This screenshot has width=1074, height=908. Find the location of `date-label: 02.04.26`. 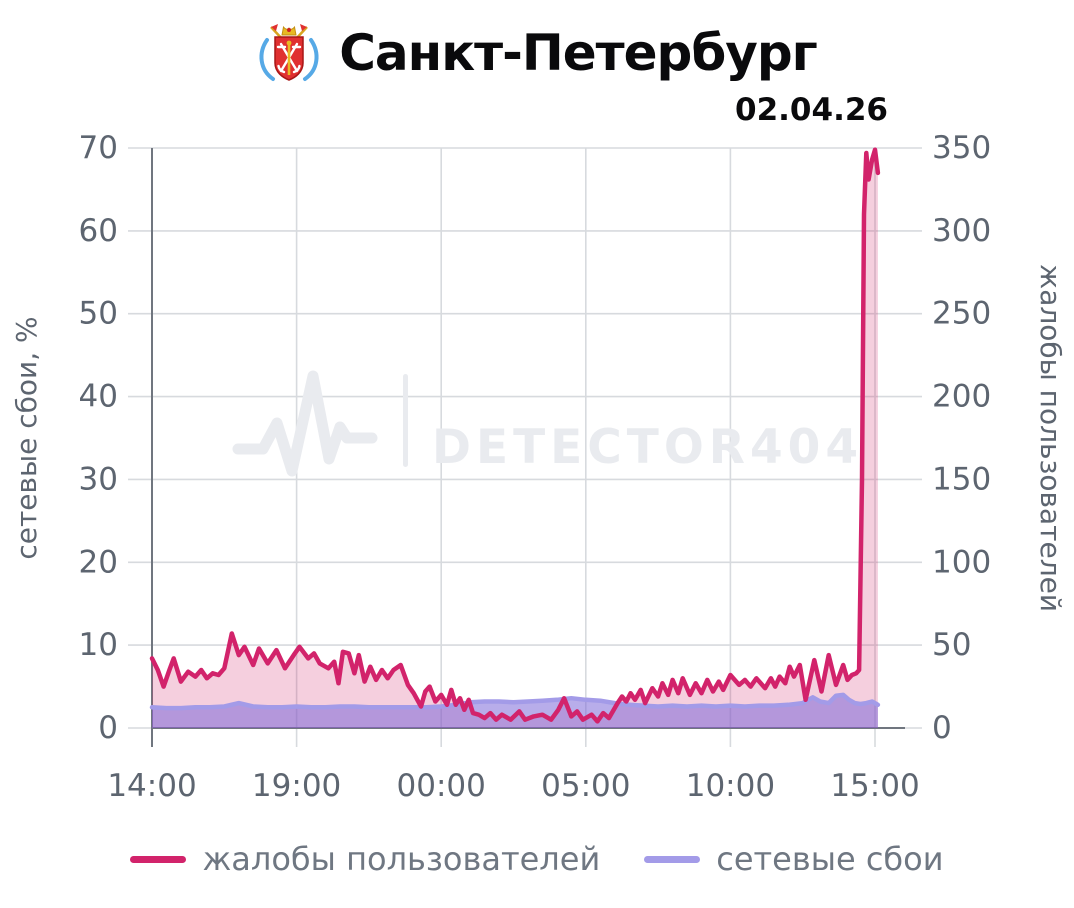

date-label: 02.04.26 is located at coordinates (811, 110).